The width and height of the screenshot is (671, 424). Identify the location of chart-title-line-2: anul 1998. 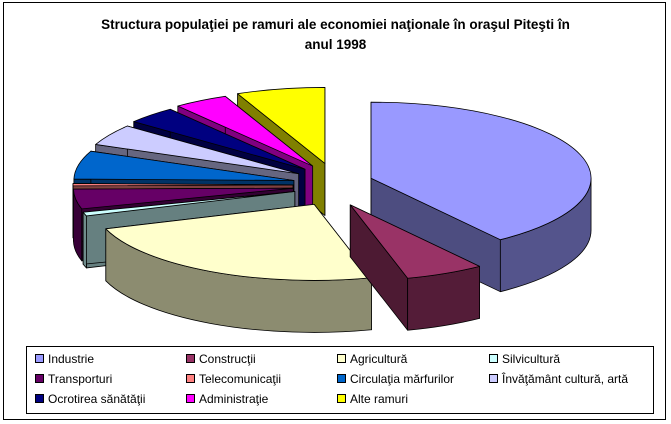
(335, 44).